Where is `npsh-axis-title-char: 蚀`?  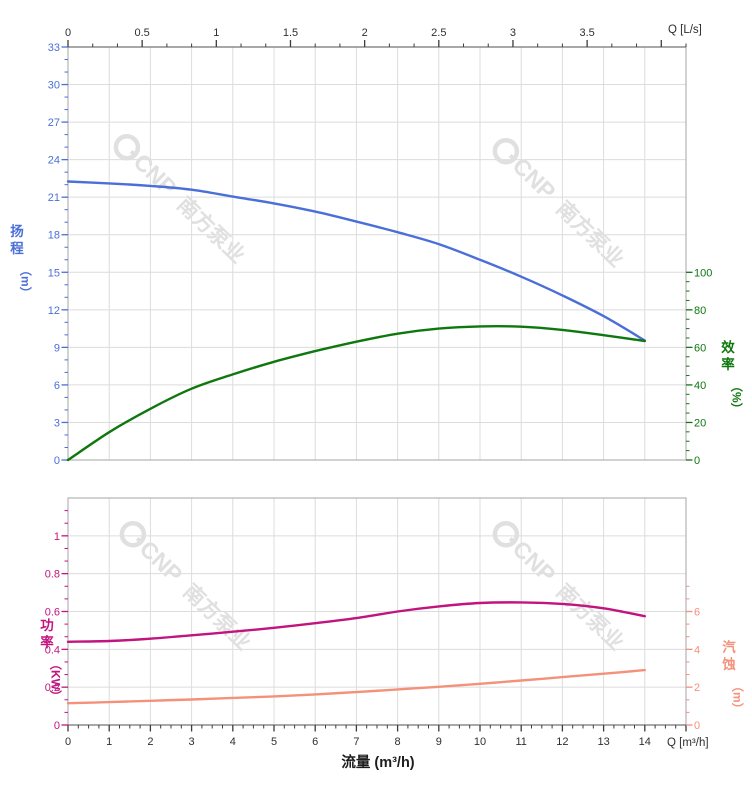 npsh-axis-title-char: 蚀 is located at coordinates (728, 664).